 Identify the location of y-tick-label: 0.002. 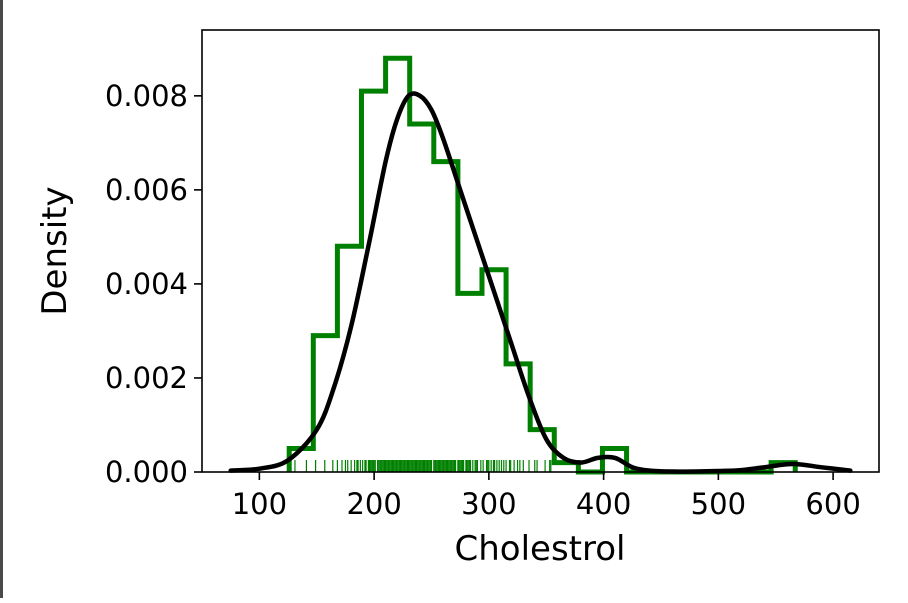
(146, 378).